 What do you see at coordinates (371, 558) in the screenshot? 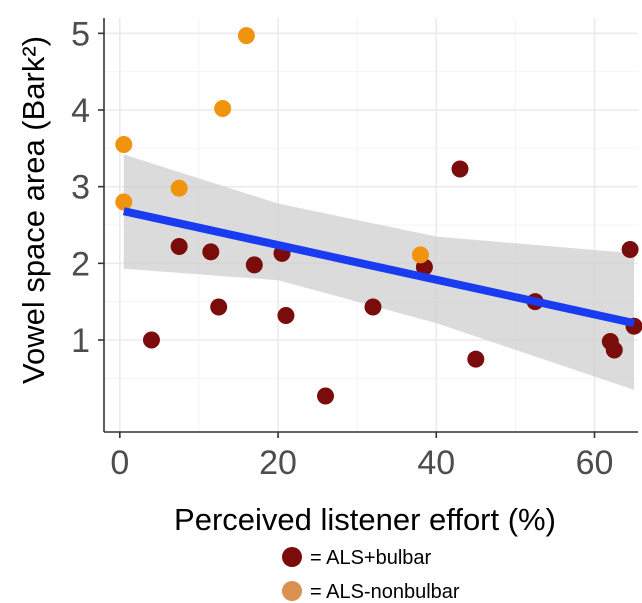
I see `legend-label-als-bulbar: = ALS+bulbar` at bounding box center [371, 558].